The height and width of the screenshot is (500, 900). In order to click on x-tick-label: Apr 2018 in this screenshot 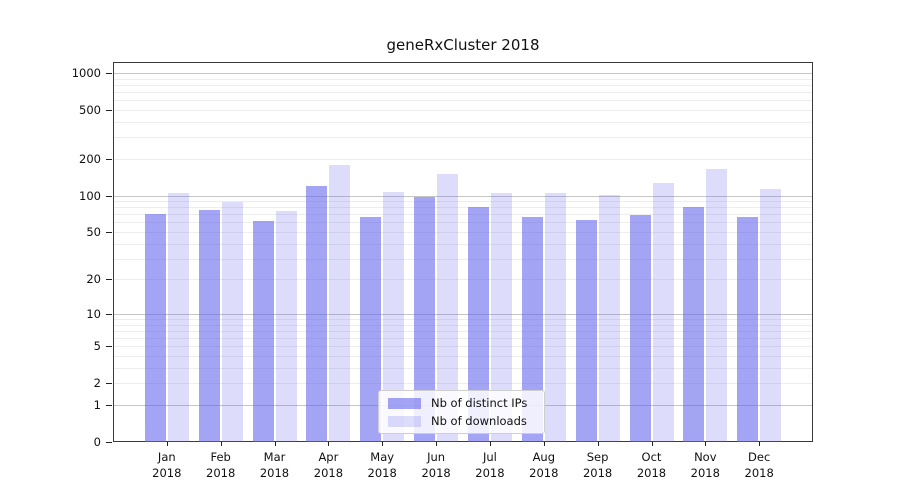, I will do `click(328, 465)`.